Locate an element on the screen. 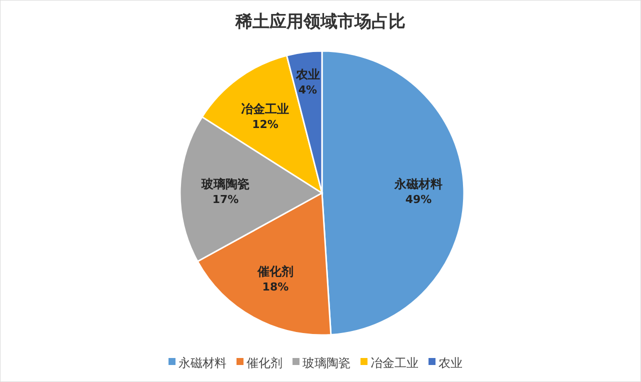  data-label: 12% is located at coordinates (265, 124).